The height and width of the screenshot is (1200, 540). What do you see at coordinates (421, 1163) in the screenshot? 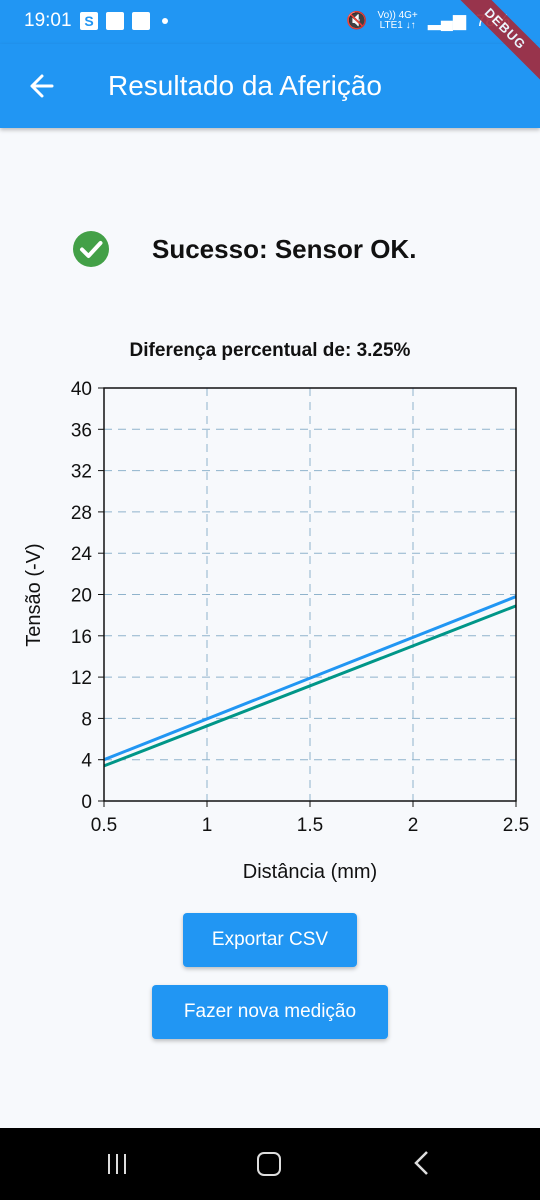
I see `chevron-left-icon` at bounding box center [421, 1163].